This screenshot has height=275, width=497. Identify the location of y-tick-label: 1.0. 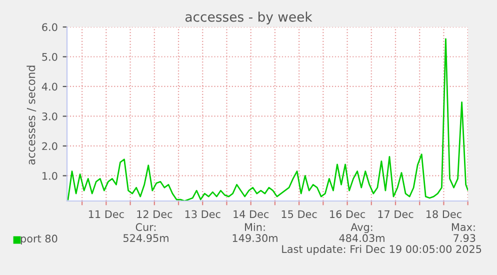
(50, 176).